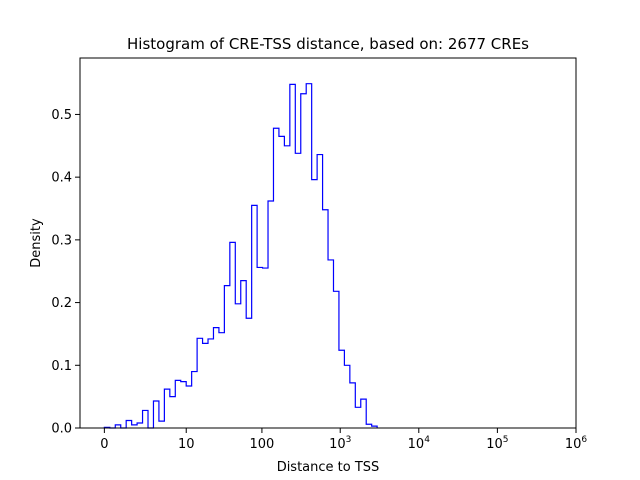  Describe the element at coordinates (61, 240) in the screenshot. I see `y-tick-label: 0.3` at that location.